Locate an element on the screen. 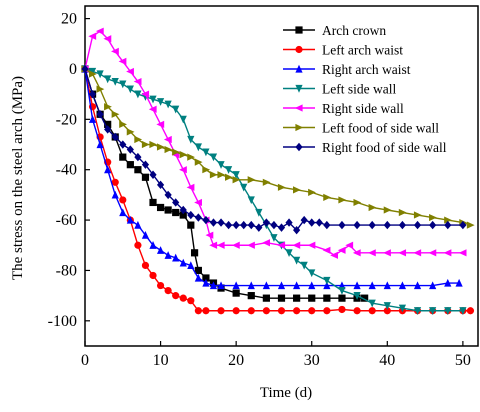 Image resolution: width=480 pixels, height=412 pixels. y-tick-label: -40 is located at coordinates (66, 170).